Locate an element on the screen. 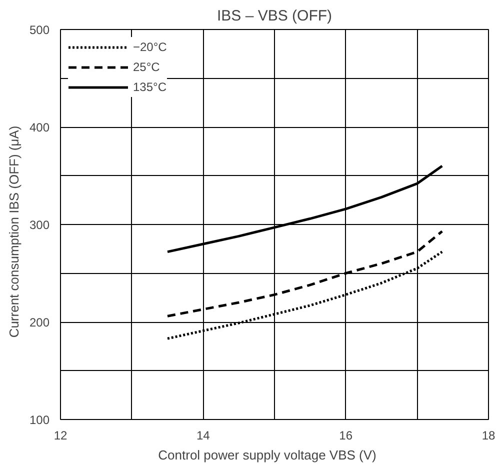  y-tick-label: 500 is located at coordinates (39, 30).